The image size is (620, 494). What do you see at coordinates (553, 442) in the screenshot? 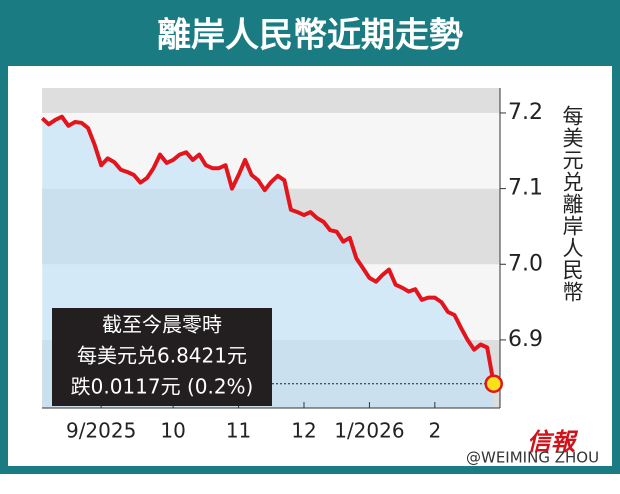
I see `source: 信報` at bounding box center [553, 442].